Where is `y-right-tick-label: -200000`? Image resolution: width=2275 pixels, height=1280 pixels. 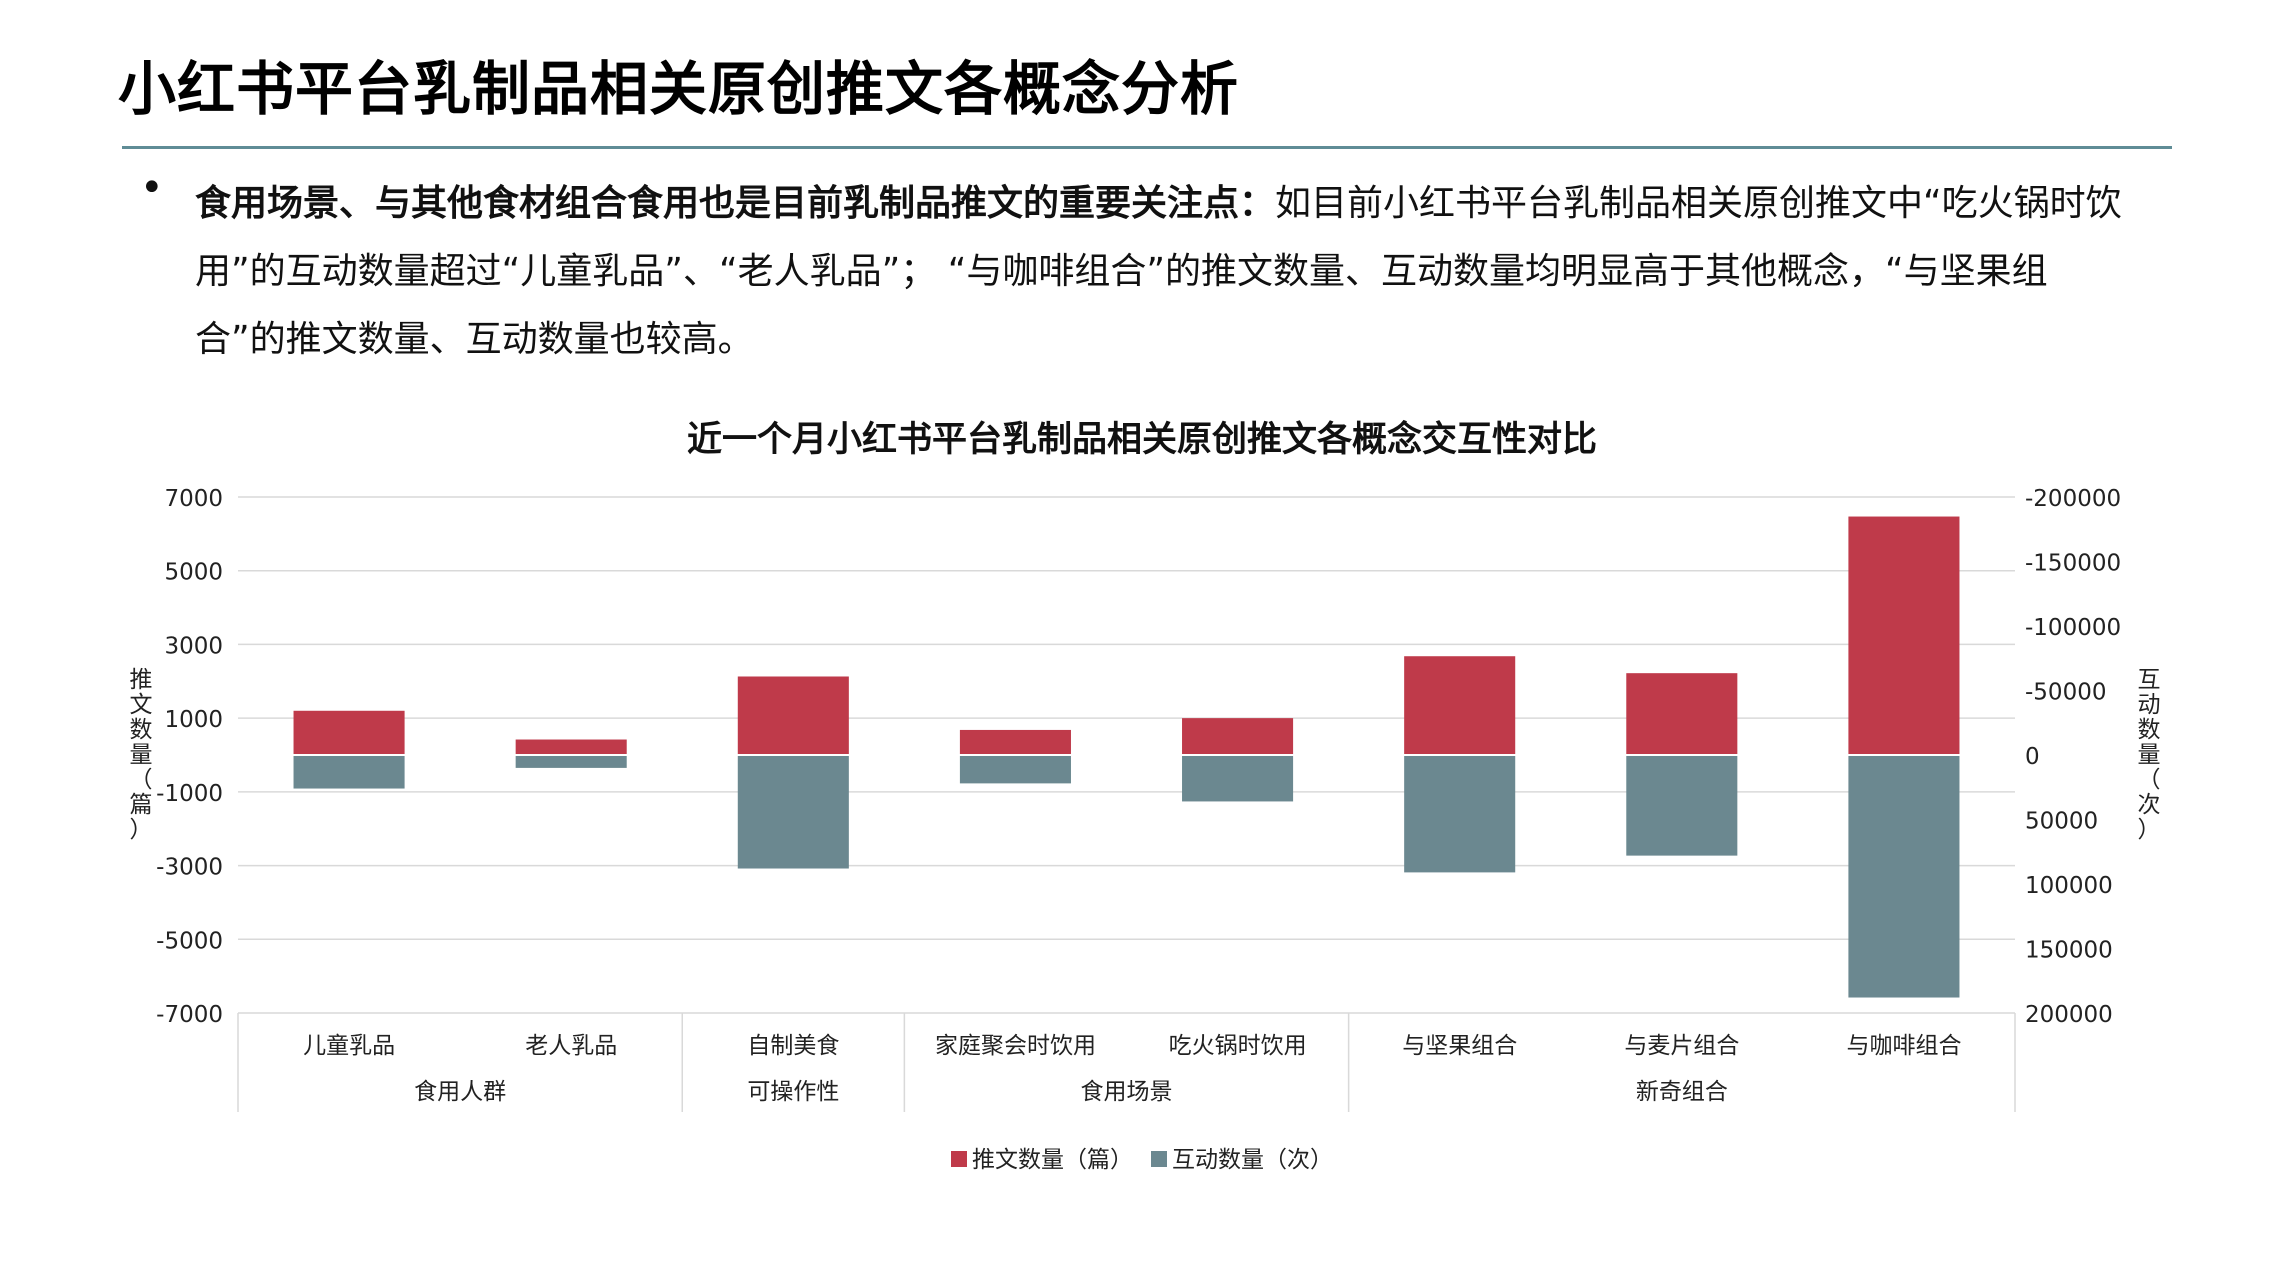 y-right-tick-label: -200000 is located at coordinates (2073, 499).